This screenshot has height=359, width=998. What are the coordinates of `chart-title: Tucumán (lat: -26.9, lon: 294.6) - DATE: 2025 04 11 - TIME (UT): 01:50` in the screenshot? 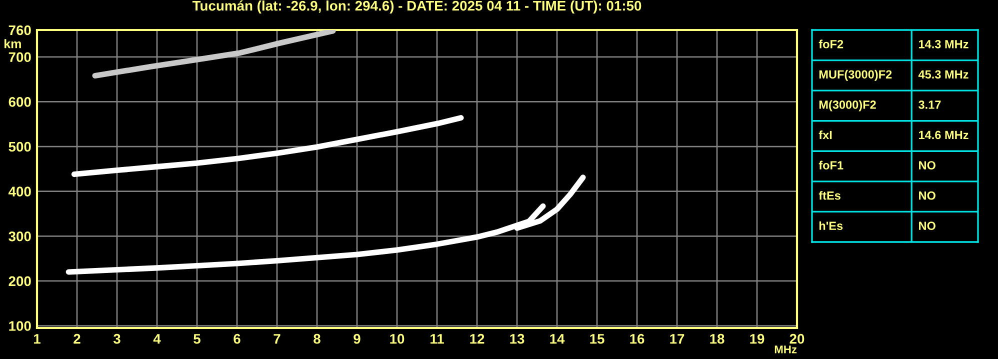 It's located at (417, 7).